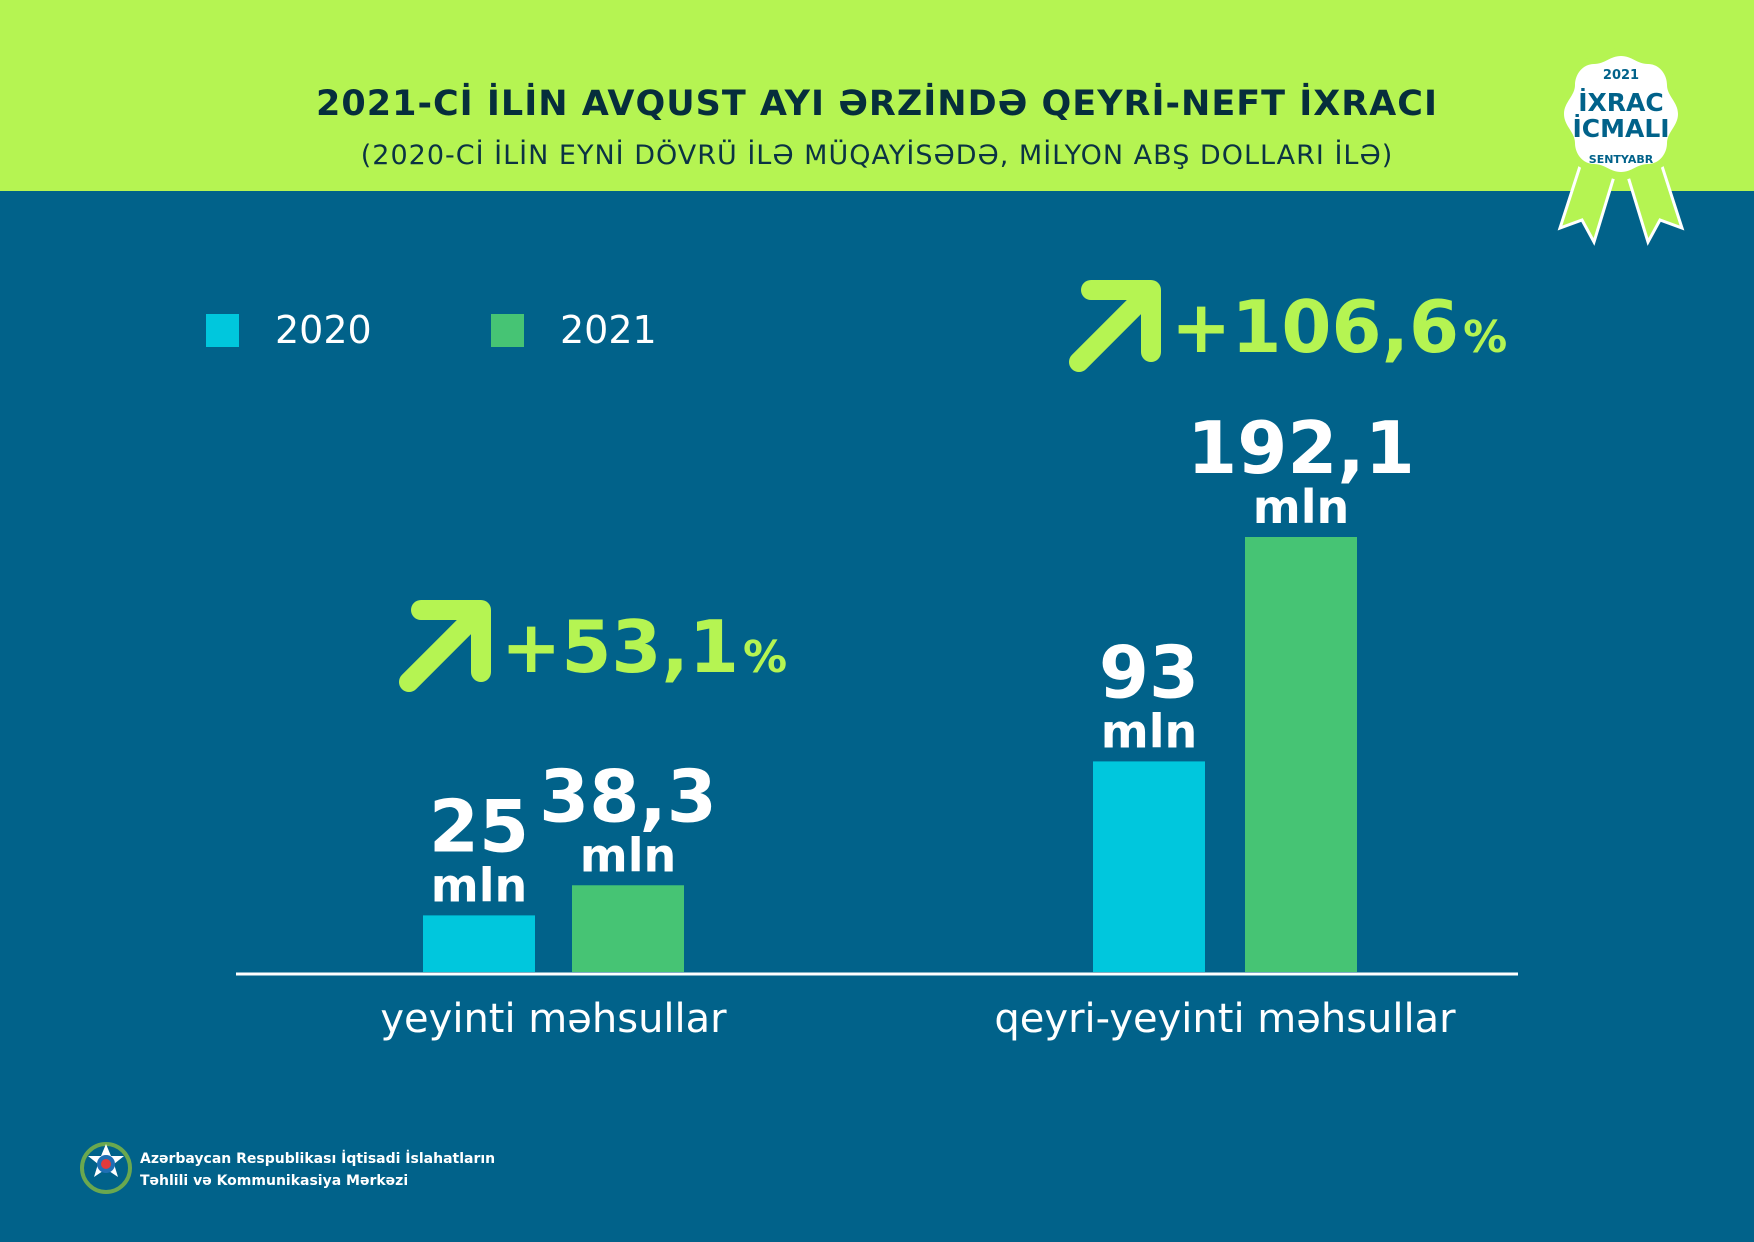 Image resolution: width=1754 pixels, height=1242 pixels. Describe the element at coordinates (479, 826) in the screenshot. I see `data-label-2020-0: 25` at that location.